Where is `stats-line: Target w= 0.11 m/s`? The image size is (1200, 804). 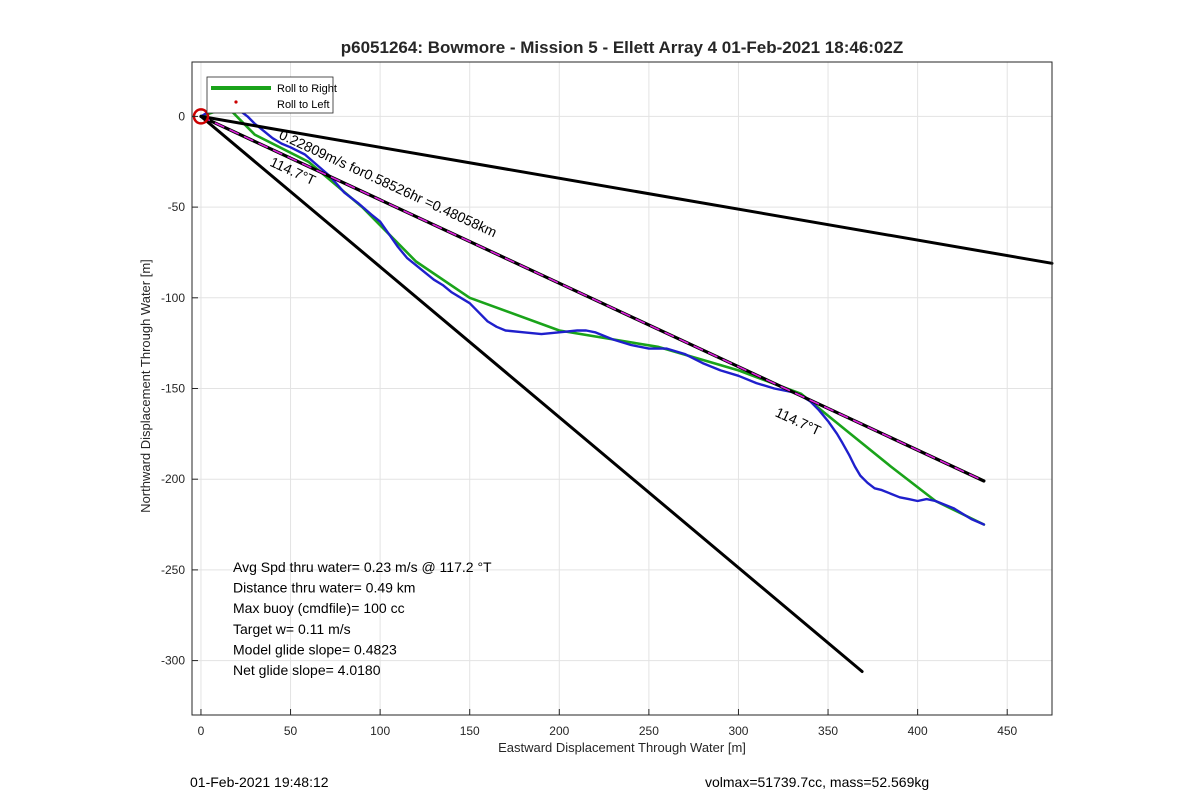 stats-line: Target w= 0.11 m/s is located at coordinates (292, 629).